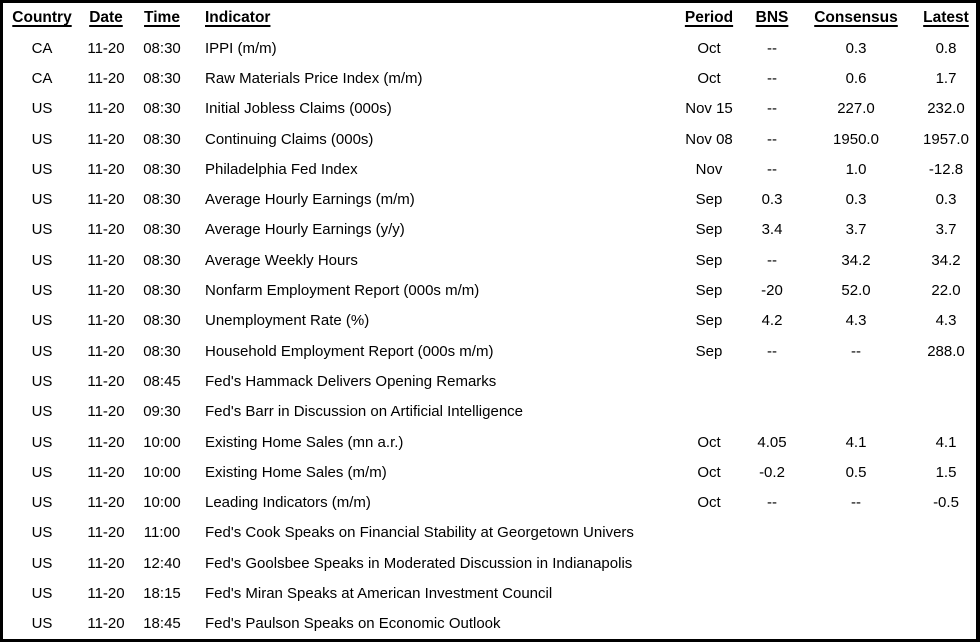  What do you see at coordinates (946, 321) in the screenshot?
I see `cell-latest: 4.3` at bounding box center [946, 321].